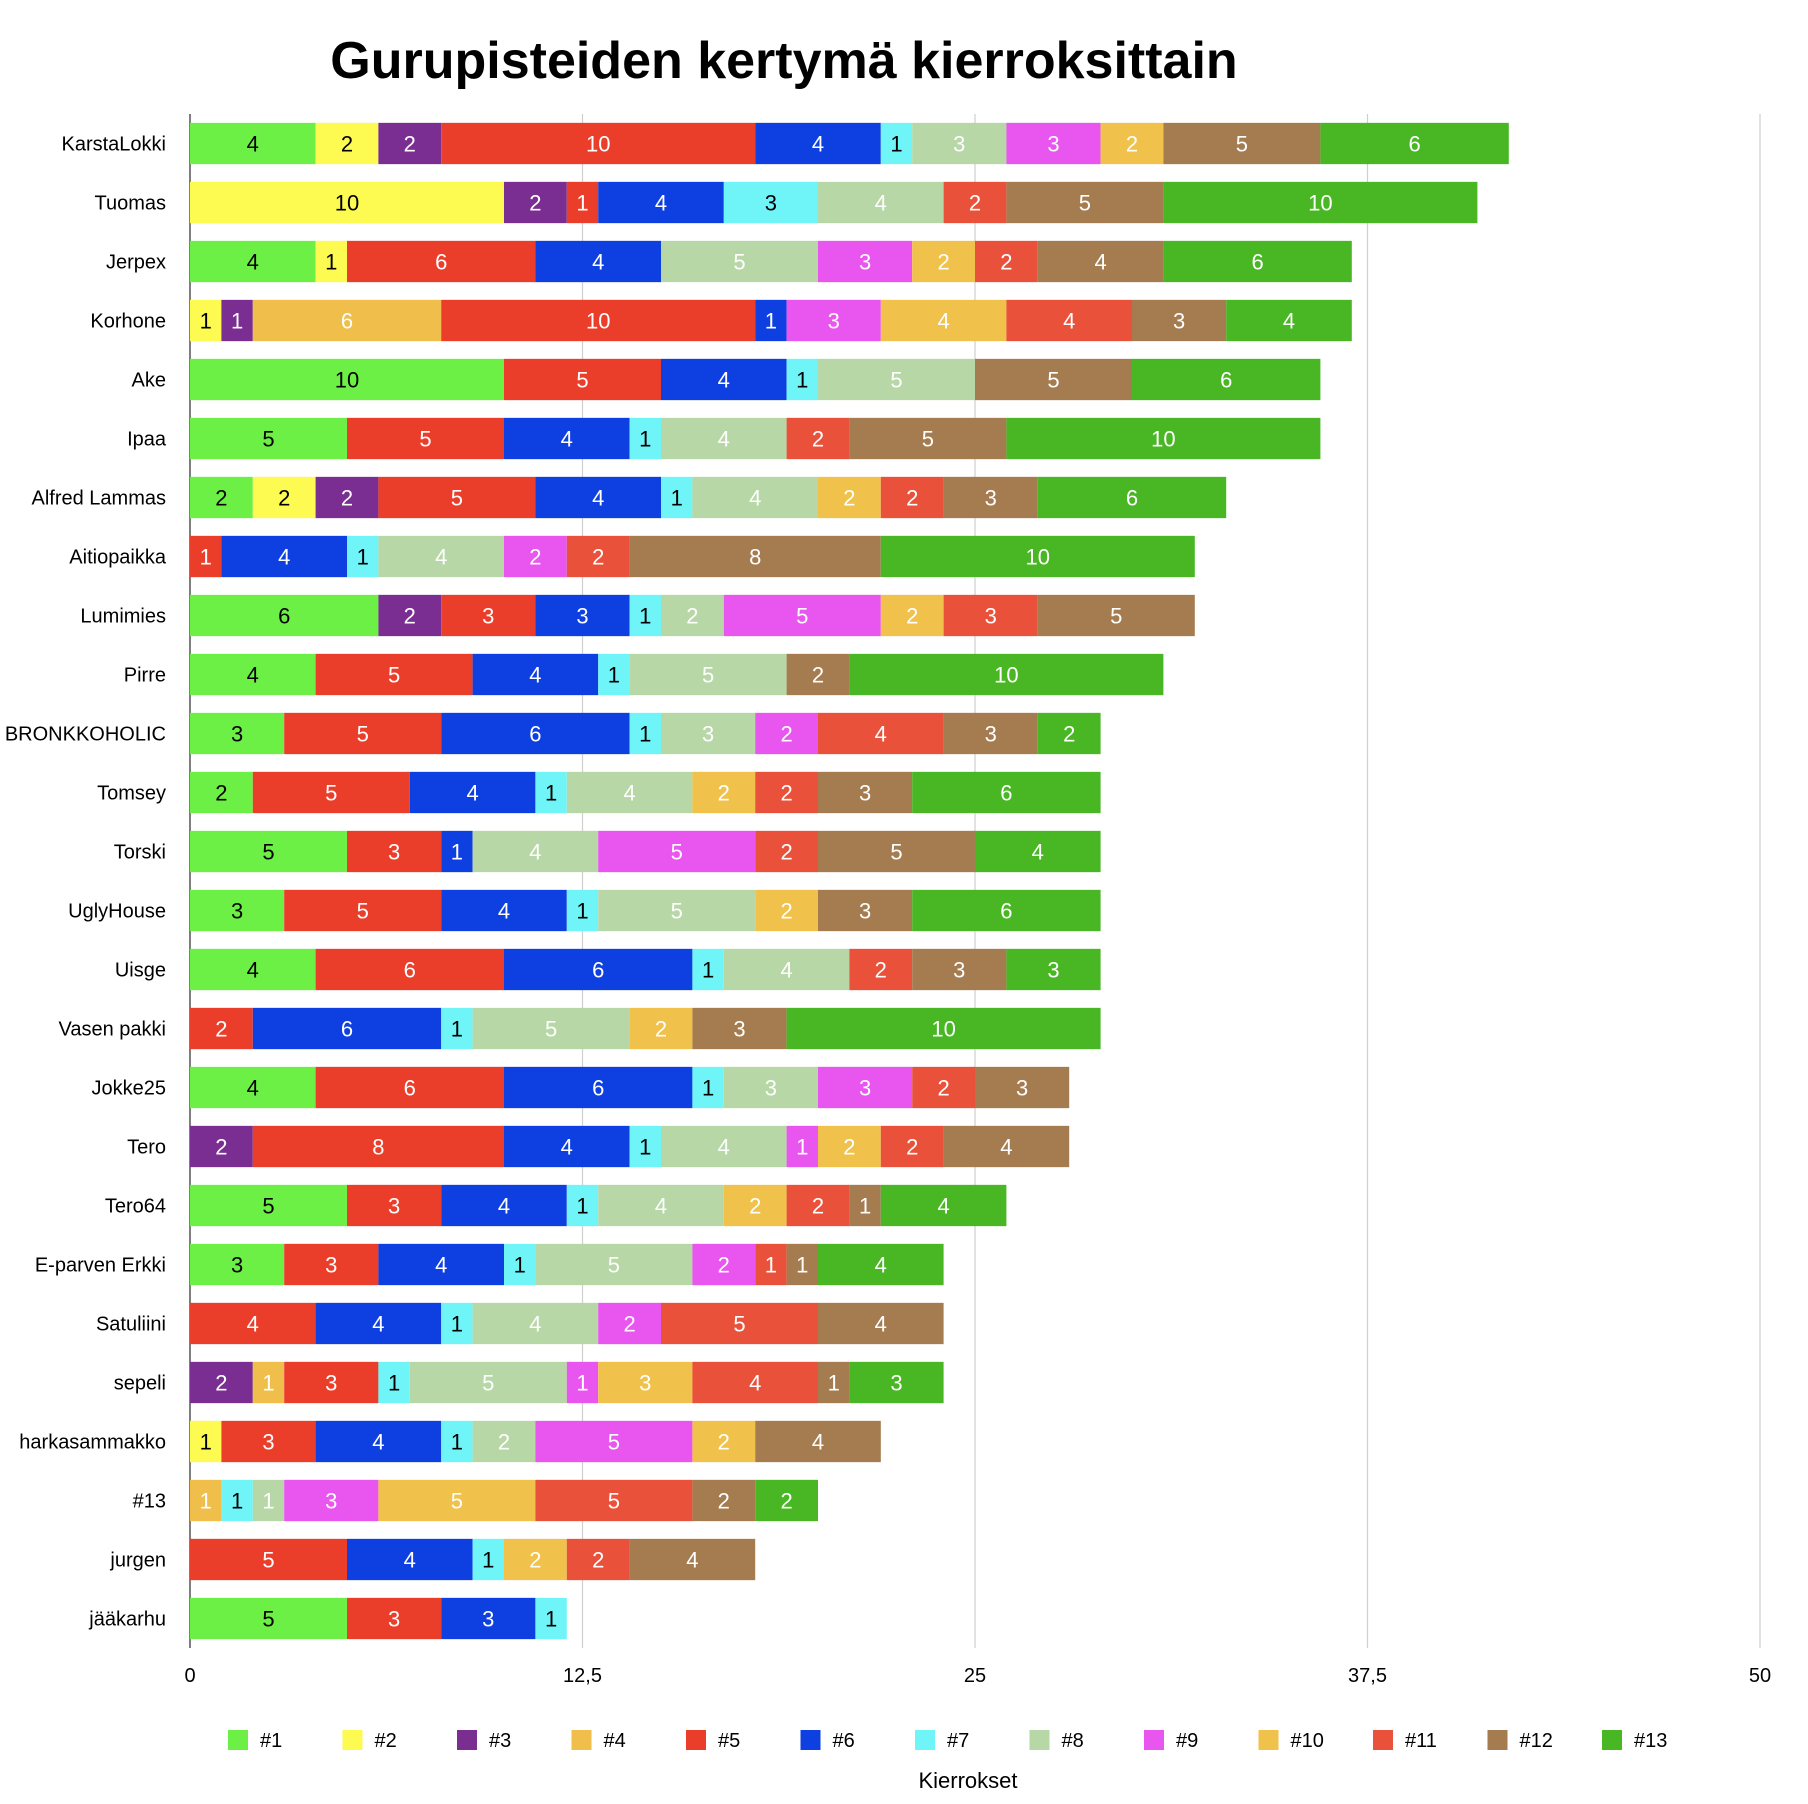 The height and width of the screenshot is (1804, 1808). I want to click on legend-label: #7, so click(958, 1741).